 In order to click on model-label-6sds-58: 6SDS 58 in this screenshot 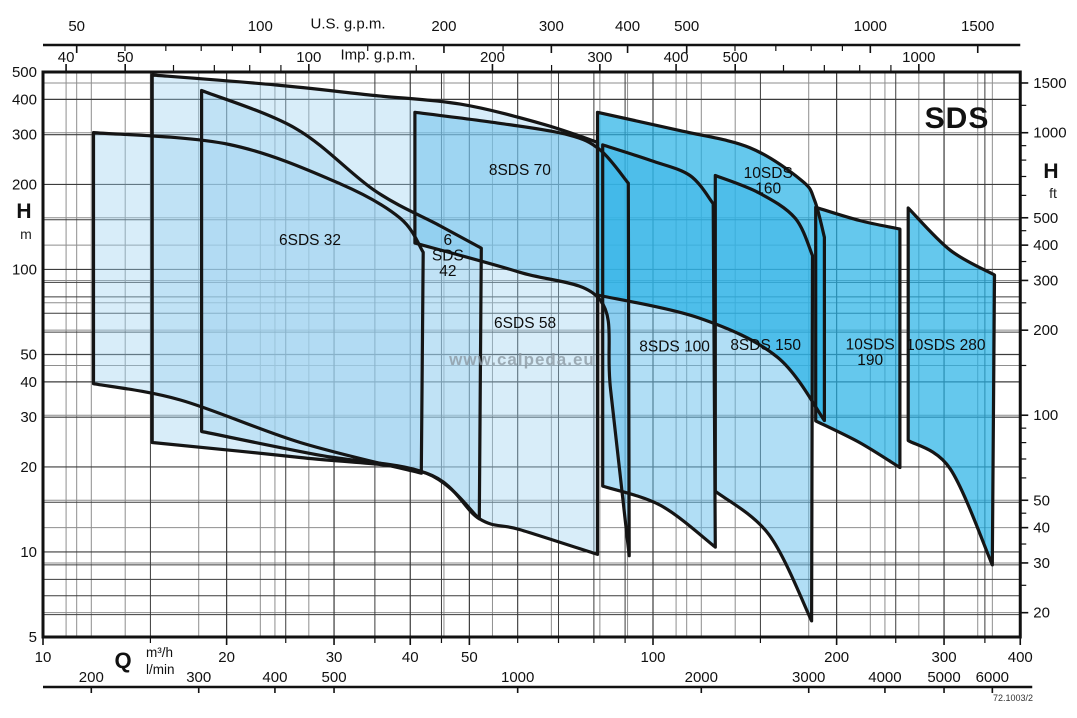, I will do `click(525, 323)`.